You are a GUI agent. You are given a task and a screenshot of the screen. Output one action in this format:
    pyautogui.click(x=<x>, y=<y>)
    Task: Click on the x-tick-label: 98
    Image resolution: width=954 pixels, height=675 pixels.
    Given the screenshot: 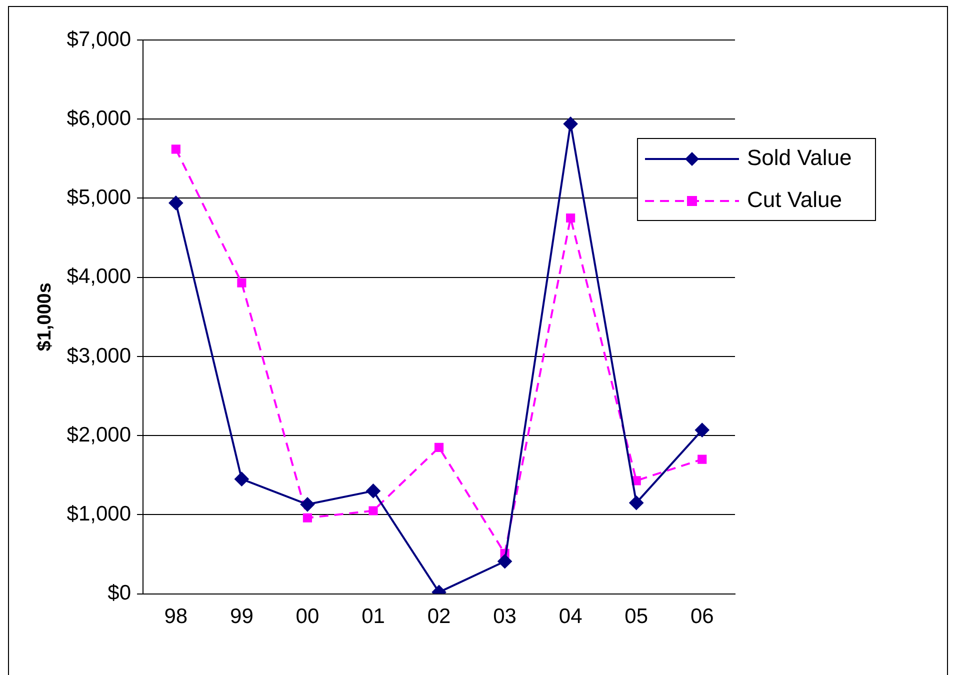 What is the action you would take?
    pyautogui.click(x=176, y=616)
    